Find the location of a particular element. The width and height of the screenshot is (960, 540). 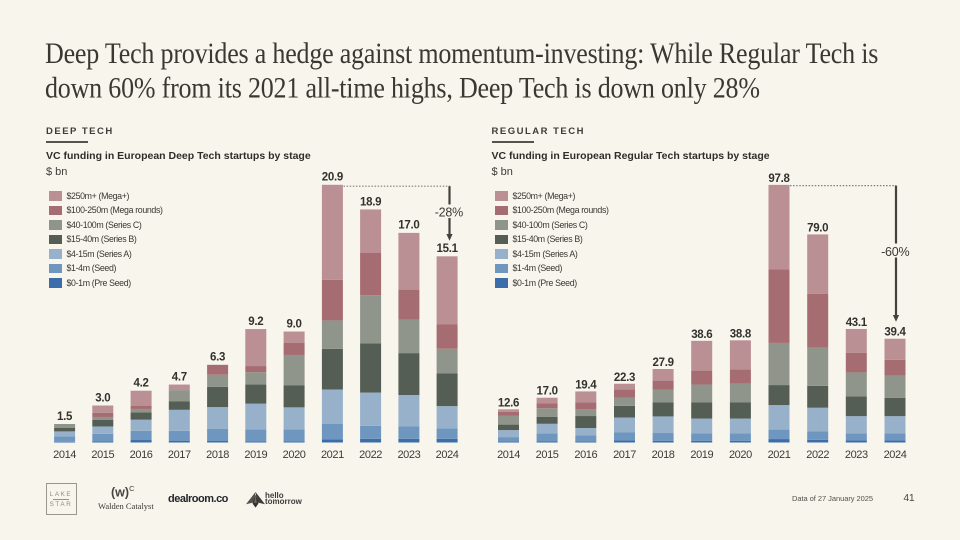

svg-text: 12.6 is located at coordinates (508, 403).